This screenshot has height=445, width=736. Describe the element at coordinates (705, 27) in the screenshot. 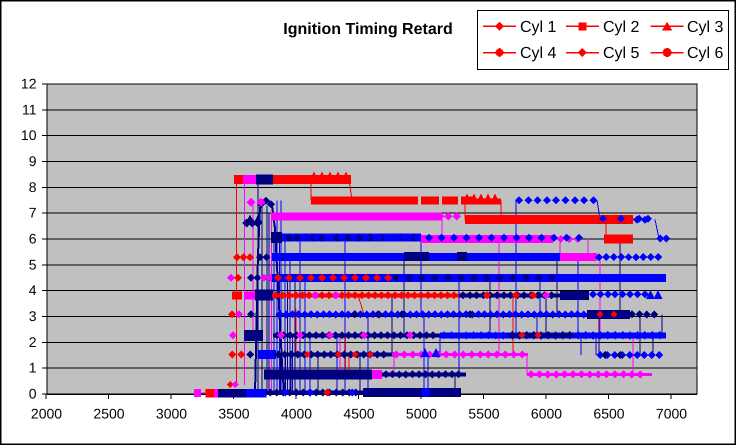

I see `svg-text: Cyl 3` at that location.